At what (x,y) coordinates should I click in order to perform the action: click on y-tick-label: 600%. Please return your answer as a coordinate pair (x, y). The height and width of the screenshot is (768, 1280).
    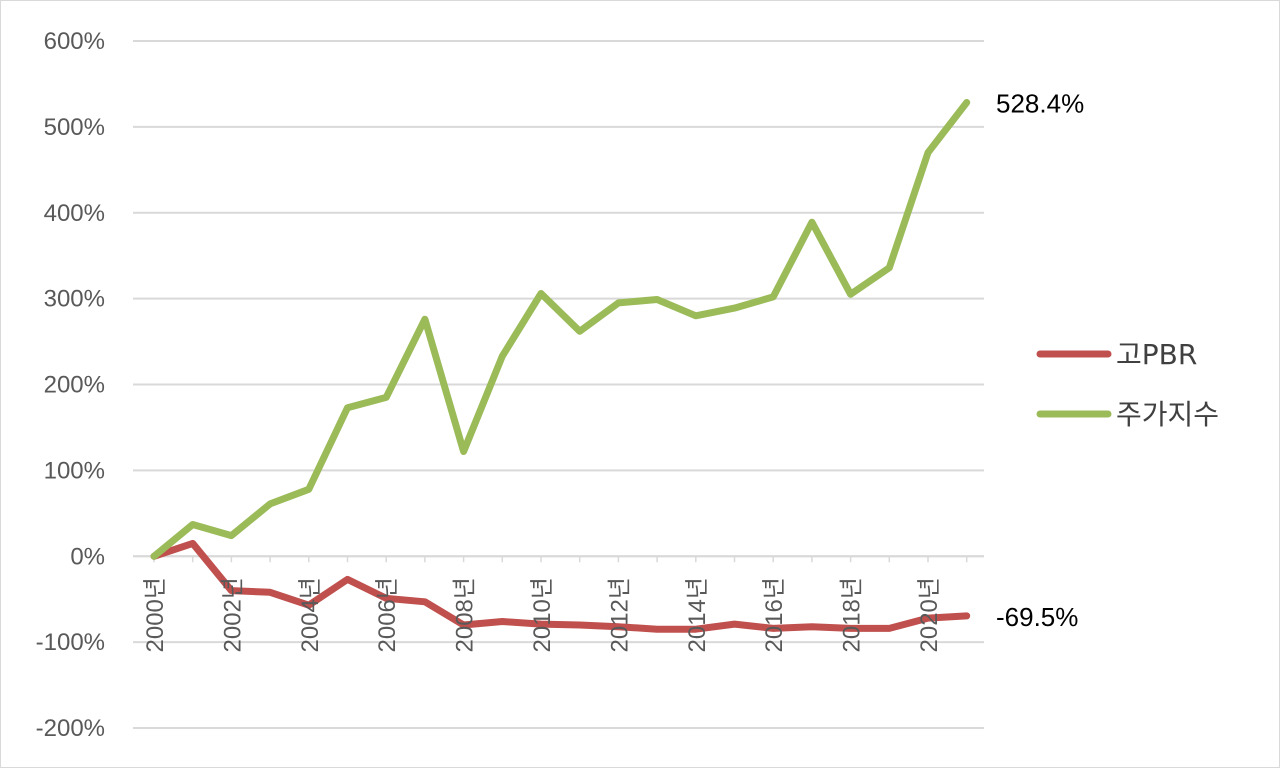
    Looking at the image, I should click on (74, 41).